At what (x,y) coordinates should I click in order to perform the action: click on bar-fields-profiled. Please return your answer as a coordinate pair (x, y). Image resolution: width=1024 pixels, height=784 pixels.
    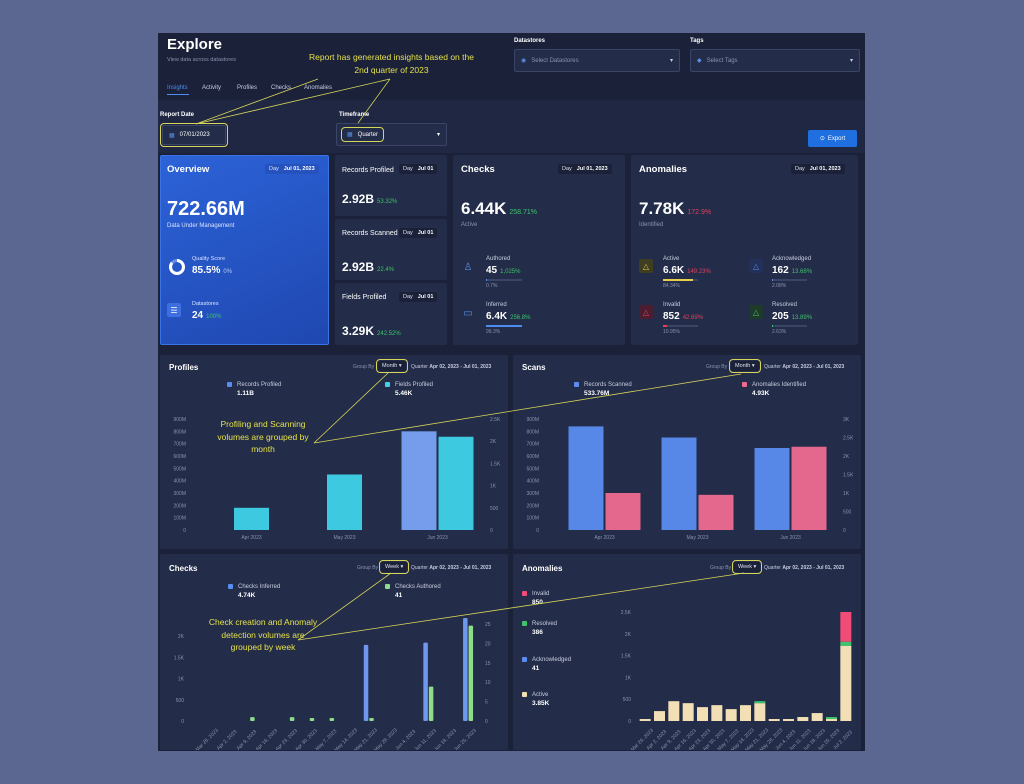
    Looking at the image, I should click on (344, 502).